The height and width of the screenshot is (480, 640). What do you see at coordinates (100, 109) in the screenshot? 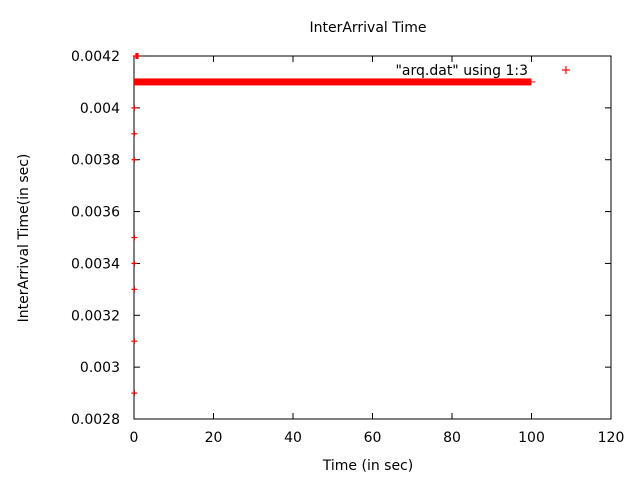
I see `y-tick-label: 0.004` at bounding box center [100, 109].